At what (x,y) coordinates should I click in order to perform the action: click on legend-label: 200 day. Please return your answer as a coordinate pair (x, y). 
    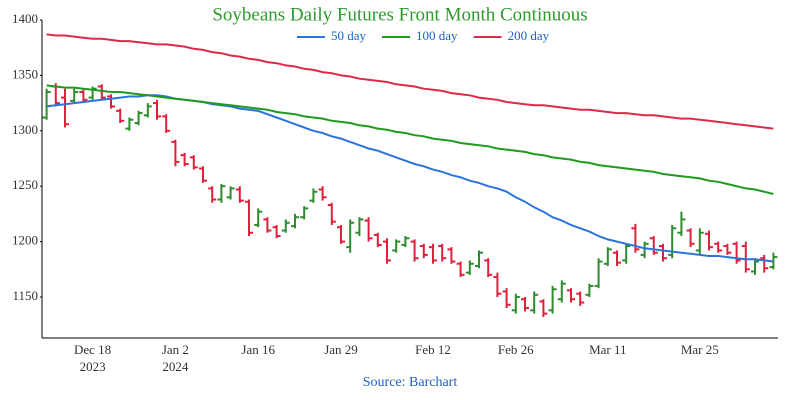
    Looking at the image, I should click on (529, 35).